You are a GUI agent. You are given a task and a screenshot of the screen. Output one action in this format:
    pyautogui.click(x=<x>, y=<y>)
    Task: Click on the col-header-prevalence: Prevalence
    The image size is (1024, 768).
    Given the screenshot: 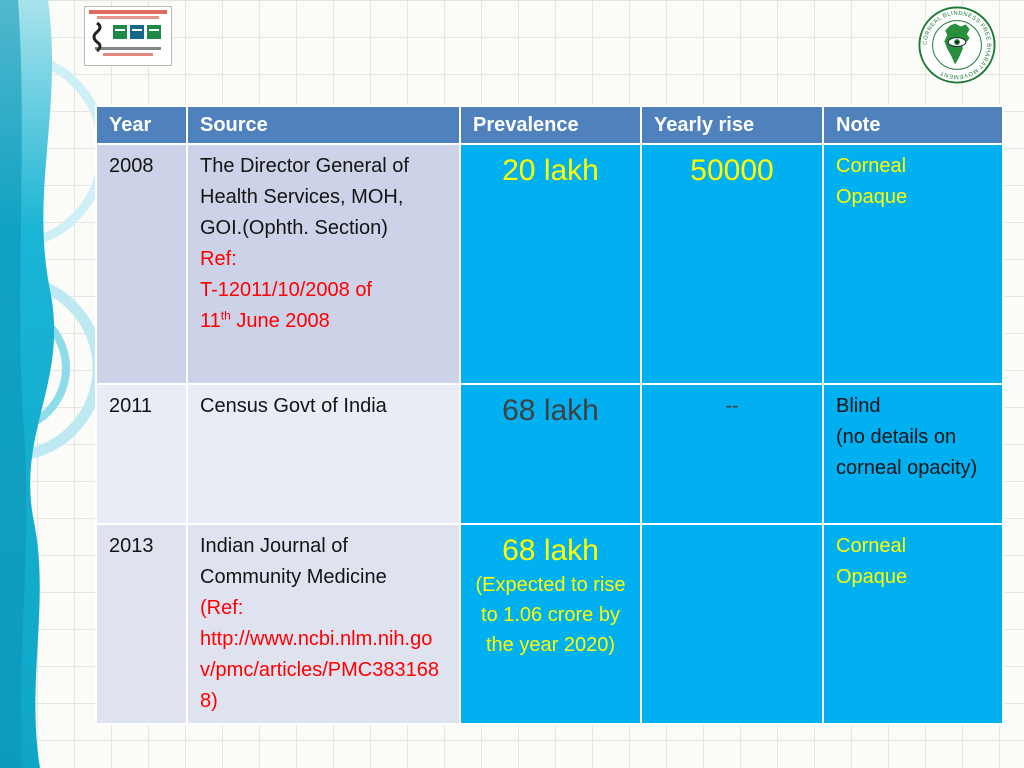 What is the action you would take?
    pyautogui.click(x=550, y=125)
    